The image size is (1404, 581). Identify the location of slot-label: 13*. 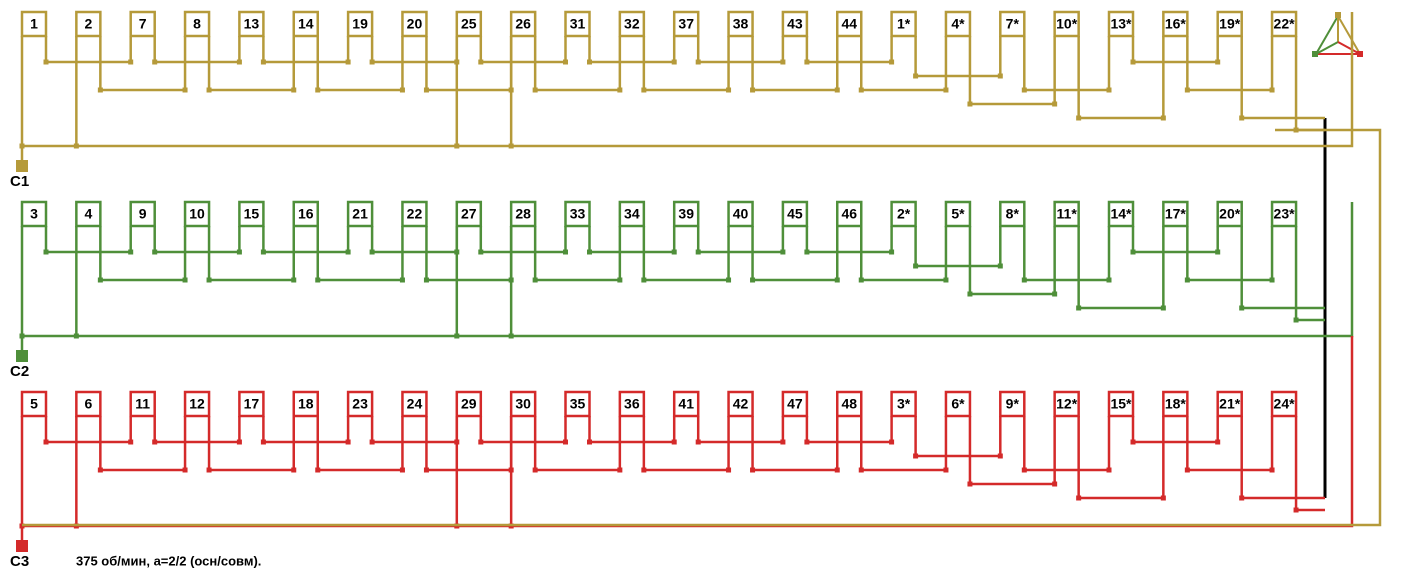
(1121, 24).